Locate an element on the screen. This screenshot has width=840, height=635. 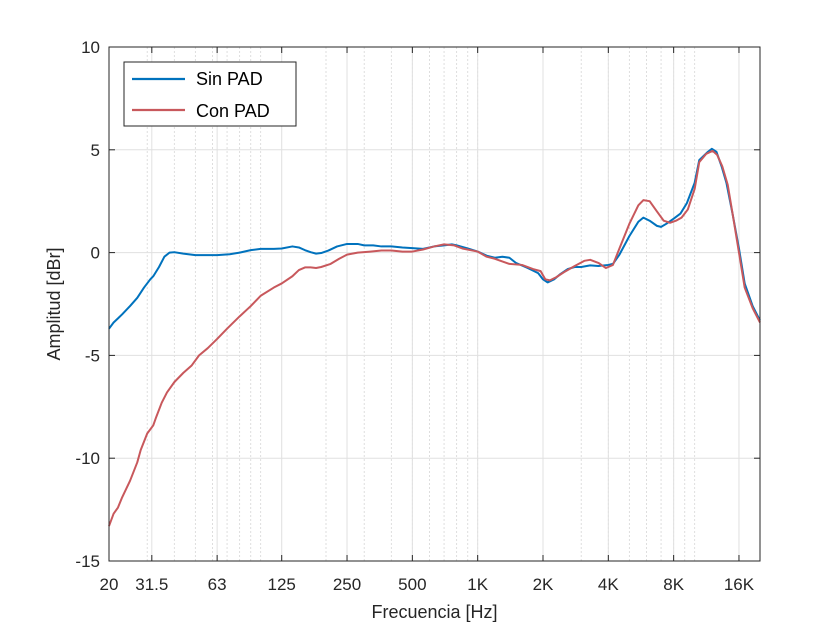
legend: Sin PAD Con PAD is located at coordinates (210, 94).